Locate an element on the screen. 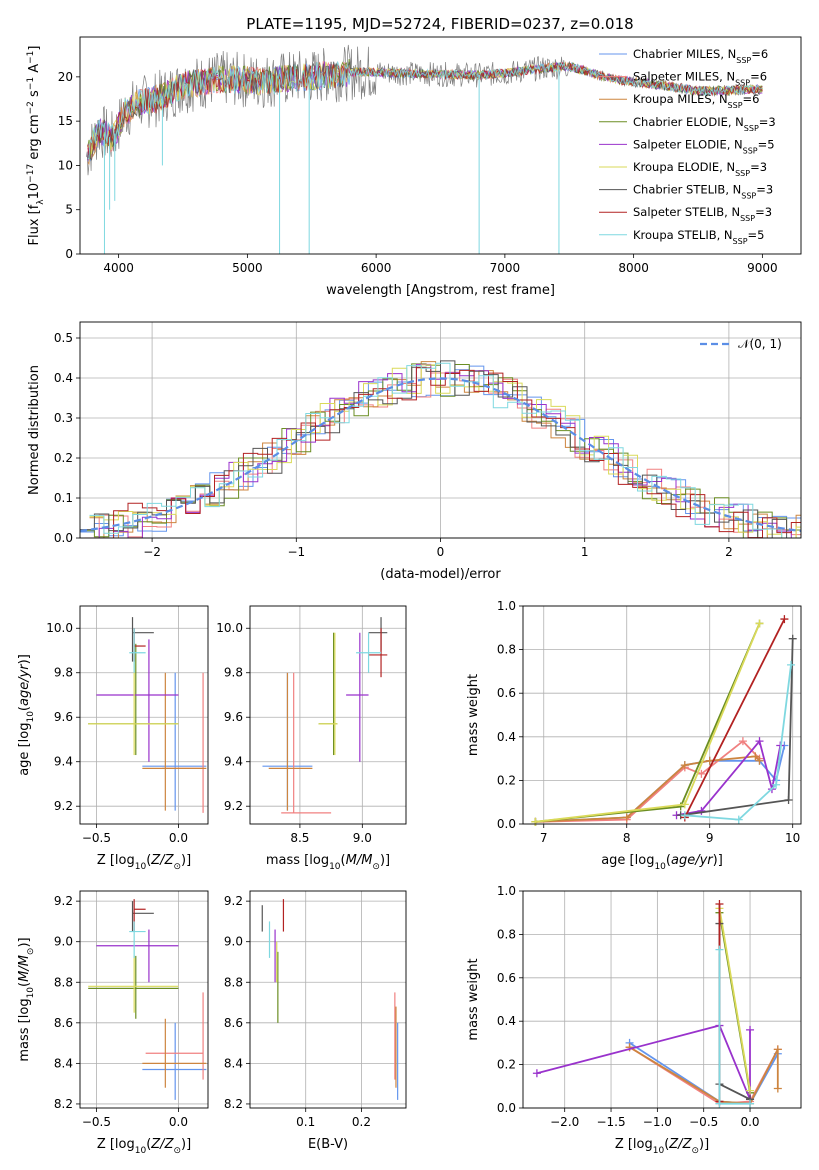 The height and width of the screenshot is (1170, 819). x-axis-label: E(B-V) is located at coordinates (328, 1144).